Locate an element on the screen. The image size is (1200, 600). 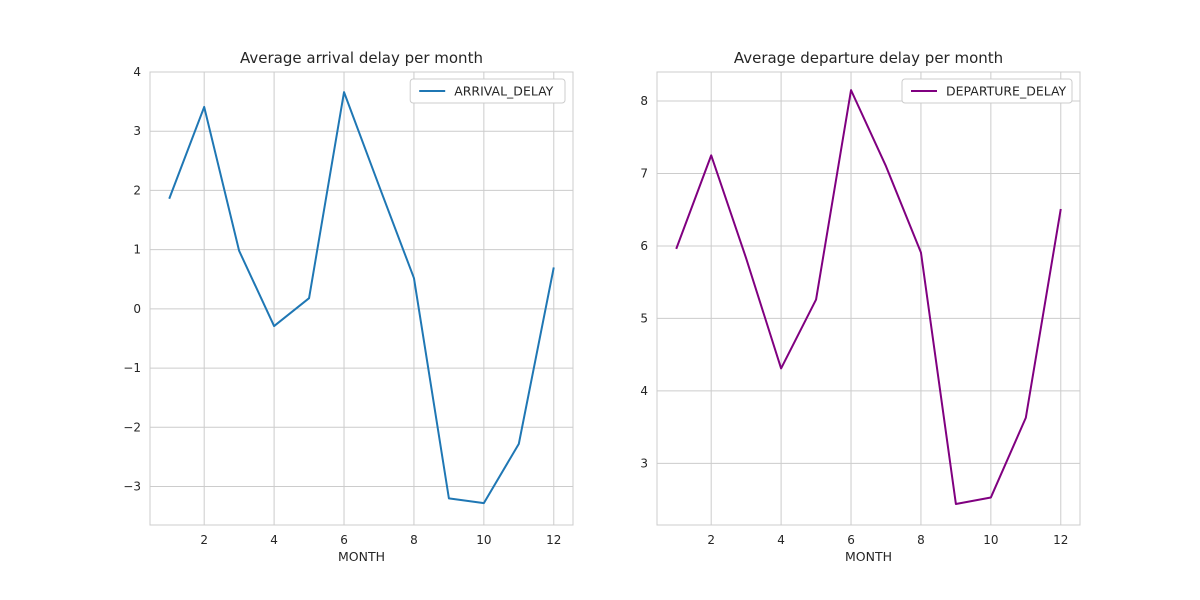
legend-label: DEPARTURE_DELAY is located at coordinates (1006, 91).